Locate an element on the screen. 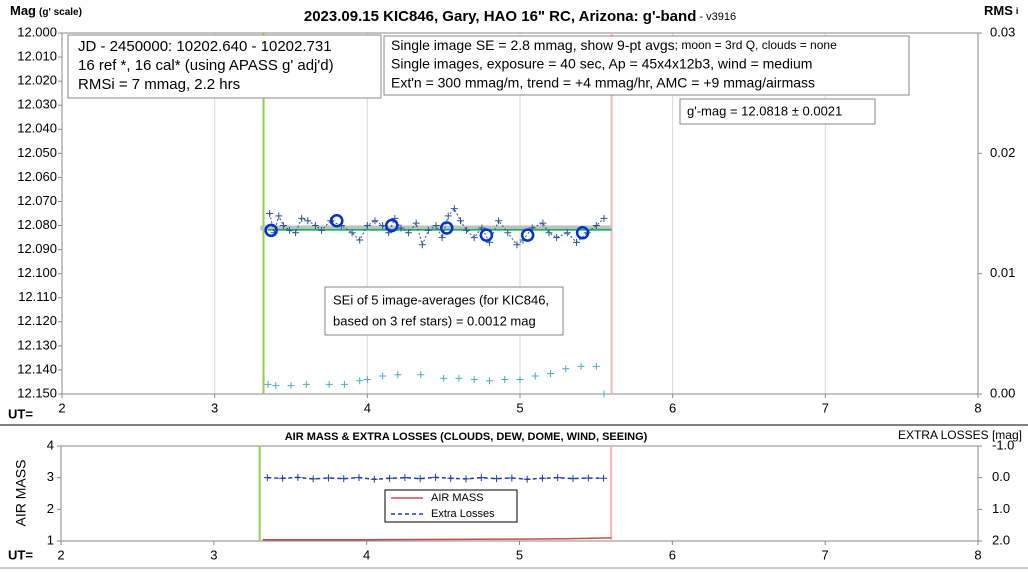 This screenshot has height=573, width=1028. x-tick-label: 8 is located at coordinates (977, 407).